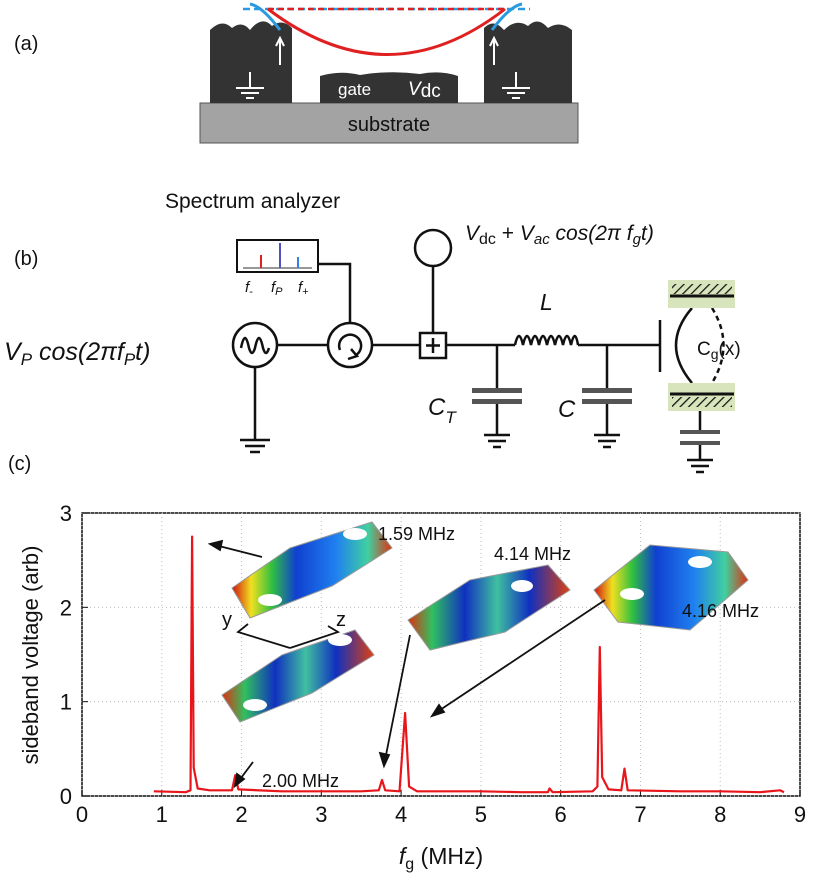 Image resolution: width=814 pixels, height=877 pixels. I want to click on source-label: VP cos(2πfPt), so click(77, 353).